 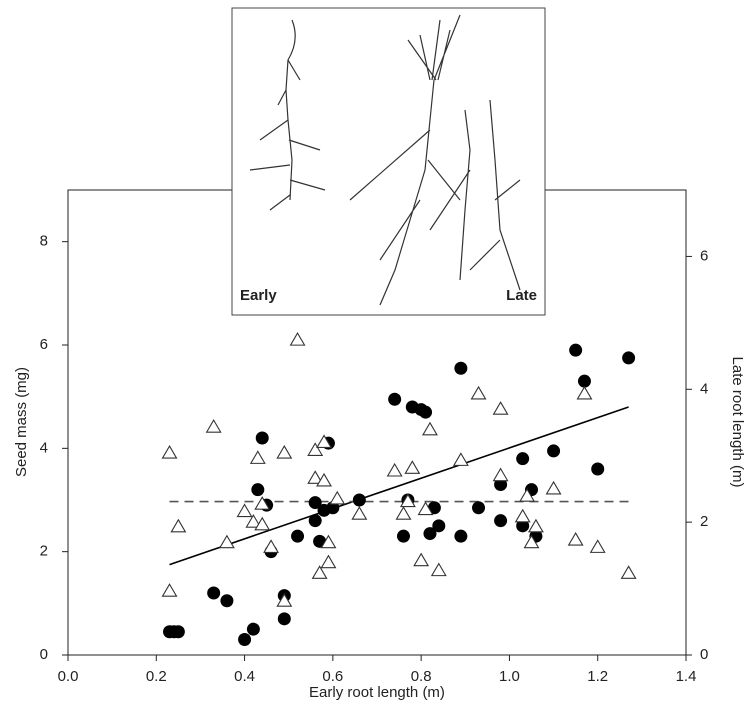 What do you see at coordinates (704, 388) in the screenshot?
I see `y2-tick-label: 4` at bounding box center [704, 388].